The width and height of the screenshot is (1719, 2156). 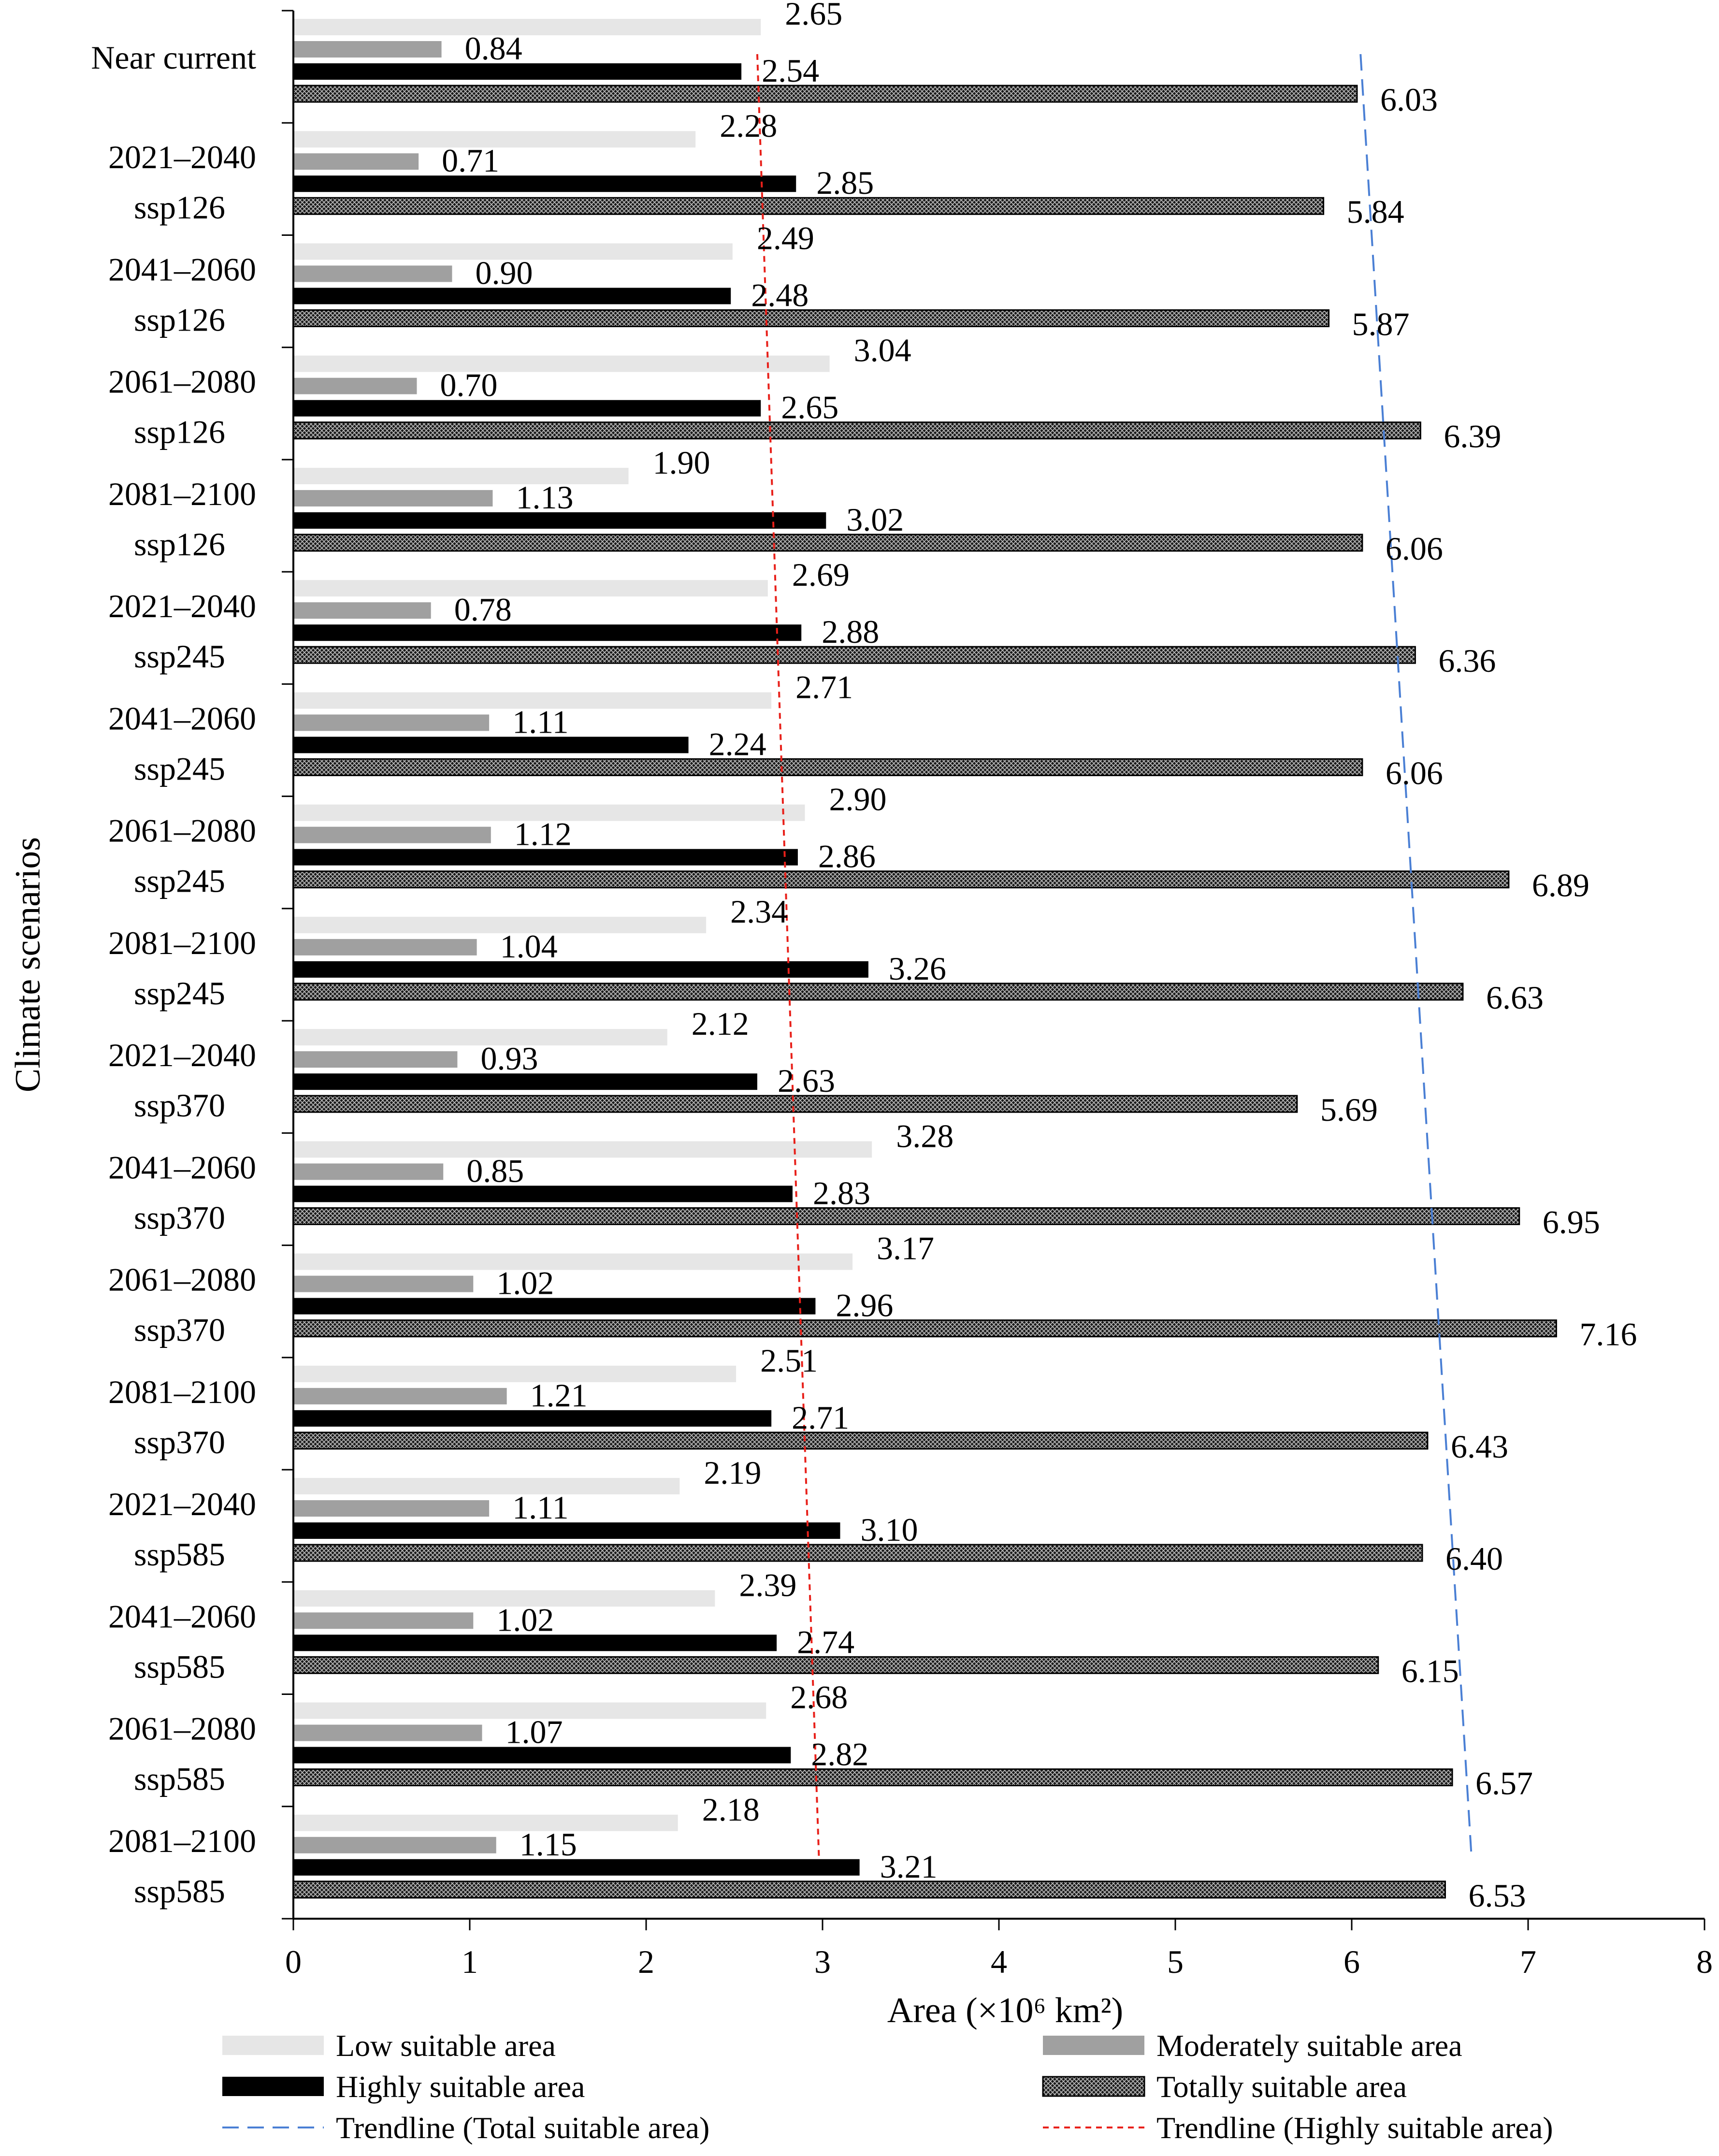 What do you see at coordinates (1467, 660) in the screenshot?
I see `value-label: 6.36` at bounding box center [1467, 660].